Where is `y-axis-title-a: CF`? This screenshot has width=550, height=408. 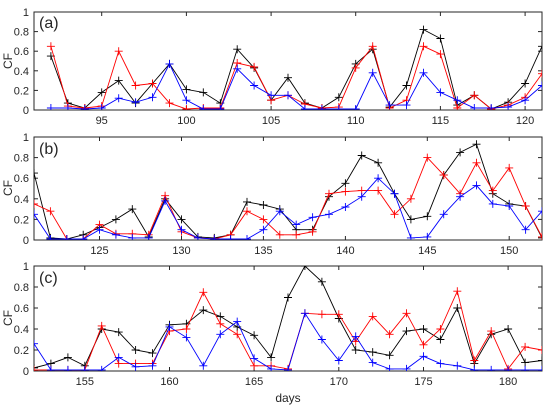
y-axis-title-a: CF is located at coordinates (8, 61).